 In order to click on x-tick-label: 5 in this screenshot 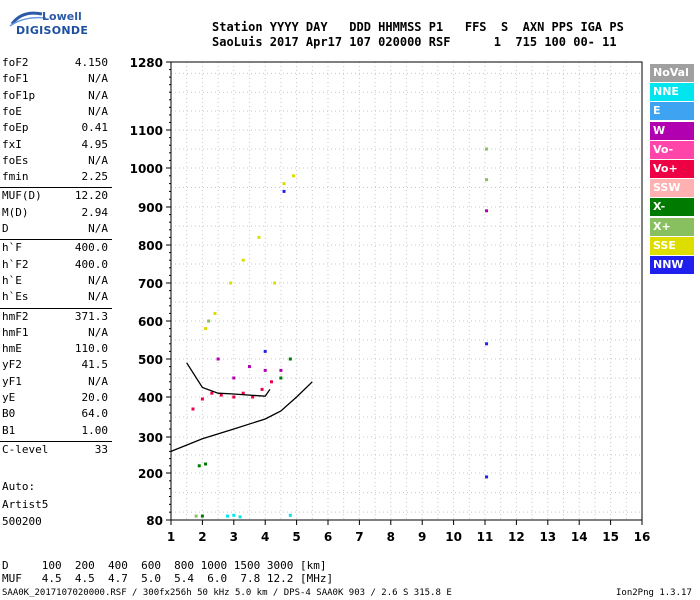, I will do `click(296, 537)`.